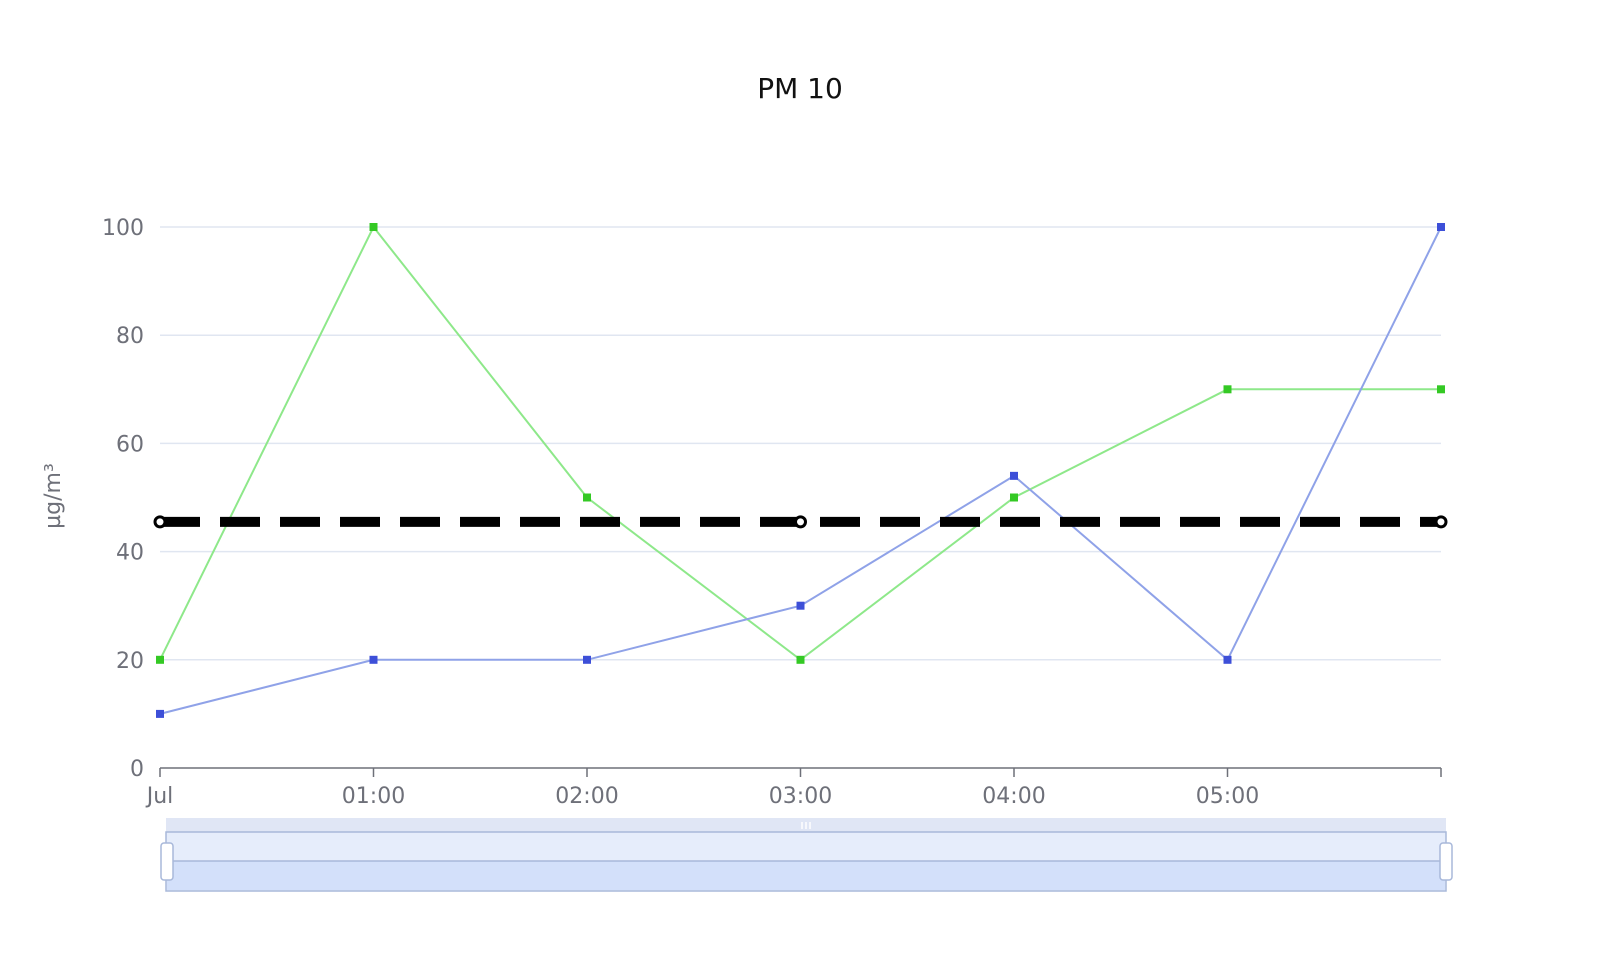 The image size is (1600, 972). Describe the element at coordinates (806, 855) in the screenshot. I see `data-zoom-slider` at that location.